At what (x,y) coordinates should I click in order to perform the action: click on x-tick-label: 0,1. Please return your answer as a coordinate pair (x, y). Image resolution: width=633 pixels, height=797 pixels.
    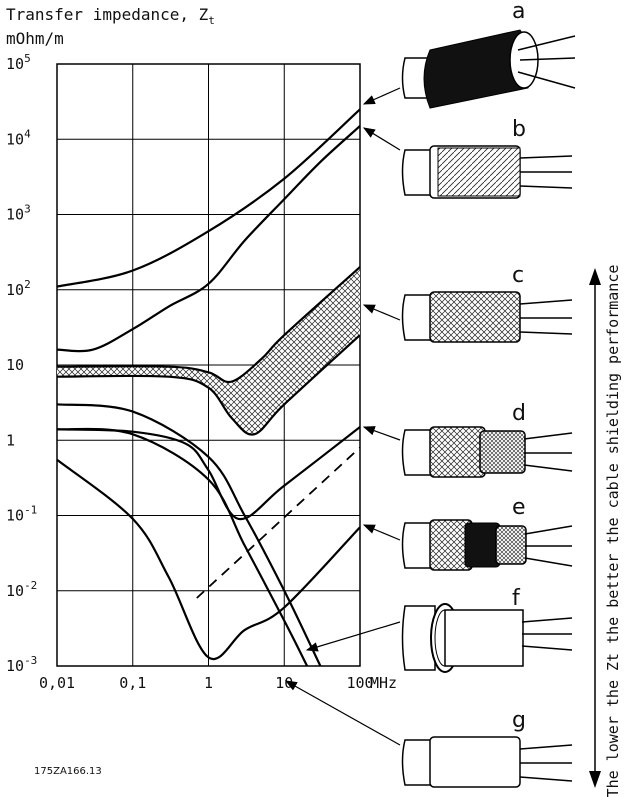
    Looking at the image, I should click on (132, 683).